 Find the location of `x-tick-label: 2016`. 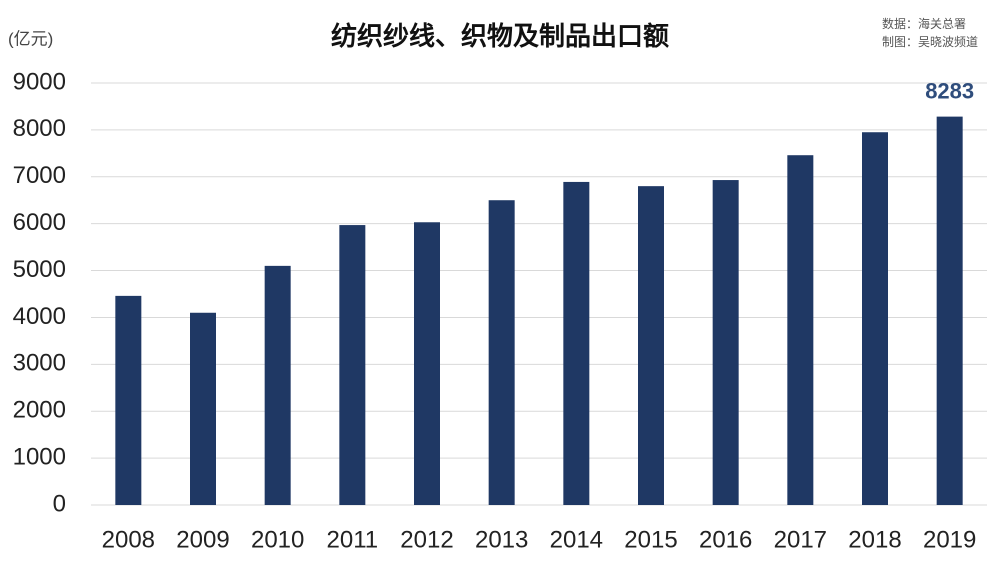

x-tick-label: 2016 is located at coordinates (725, 539).